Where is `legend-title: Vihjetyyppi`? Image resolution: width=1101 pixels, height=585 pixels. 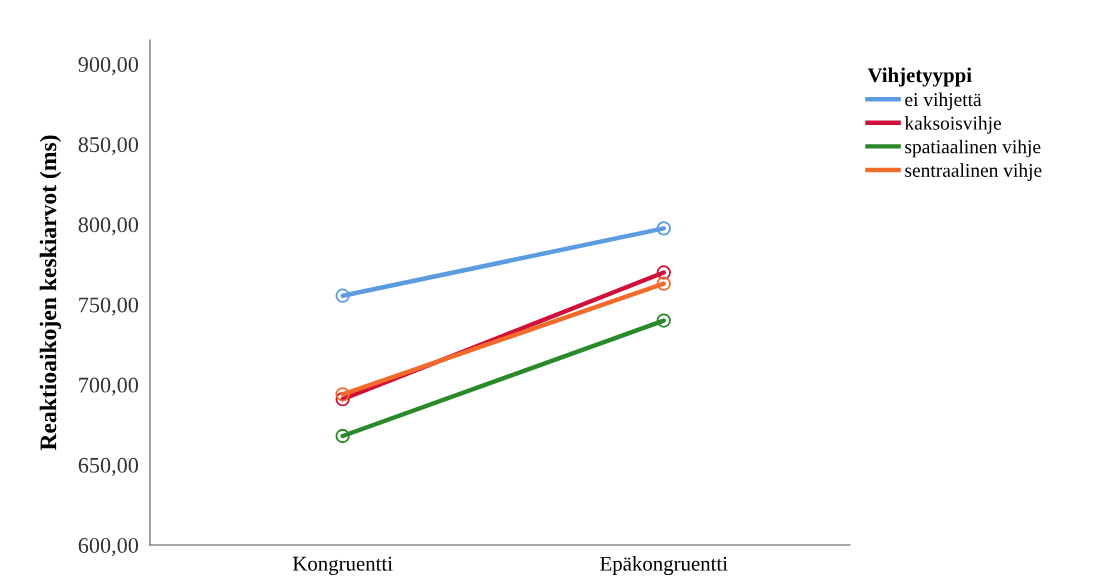 legend-title: Vihjetyyppi is located at coordinates (919, 77).